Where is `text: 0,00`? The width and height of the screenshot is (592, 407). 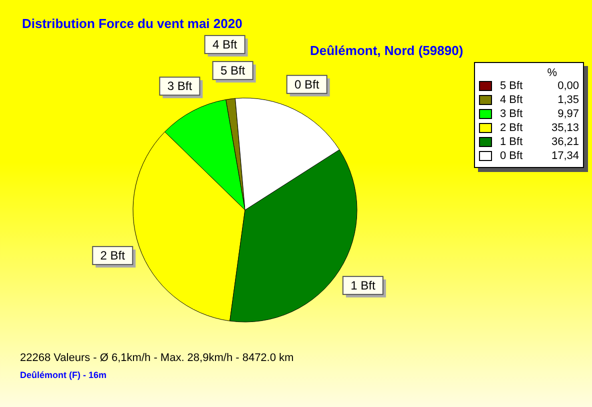
text: 0,00 is located at coordinates (568, 86).